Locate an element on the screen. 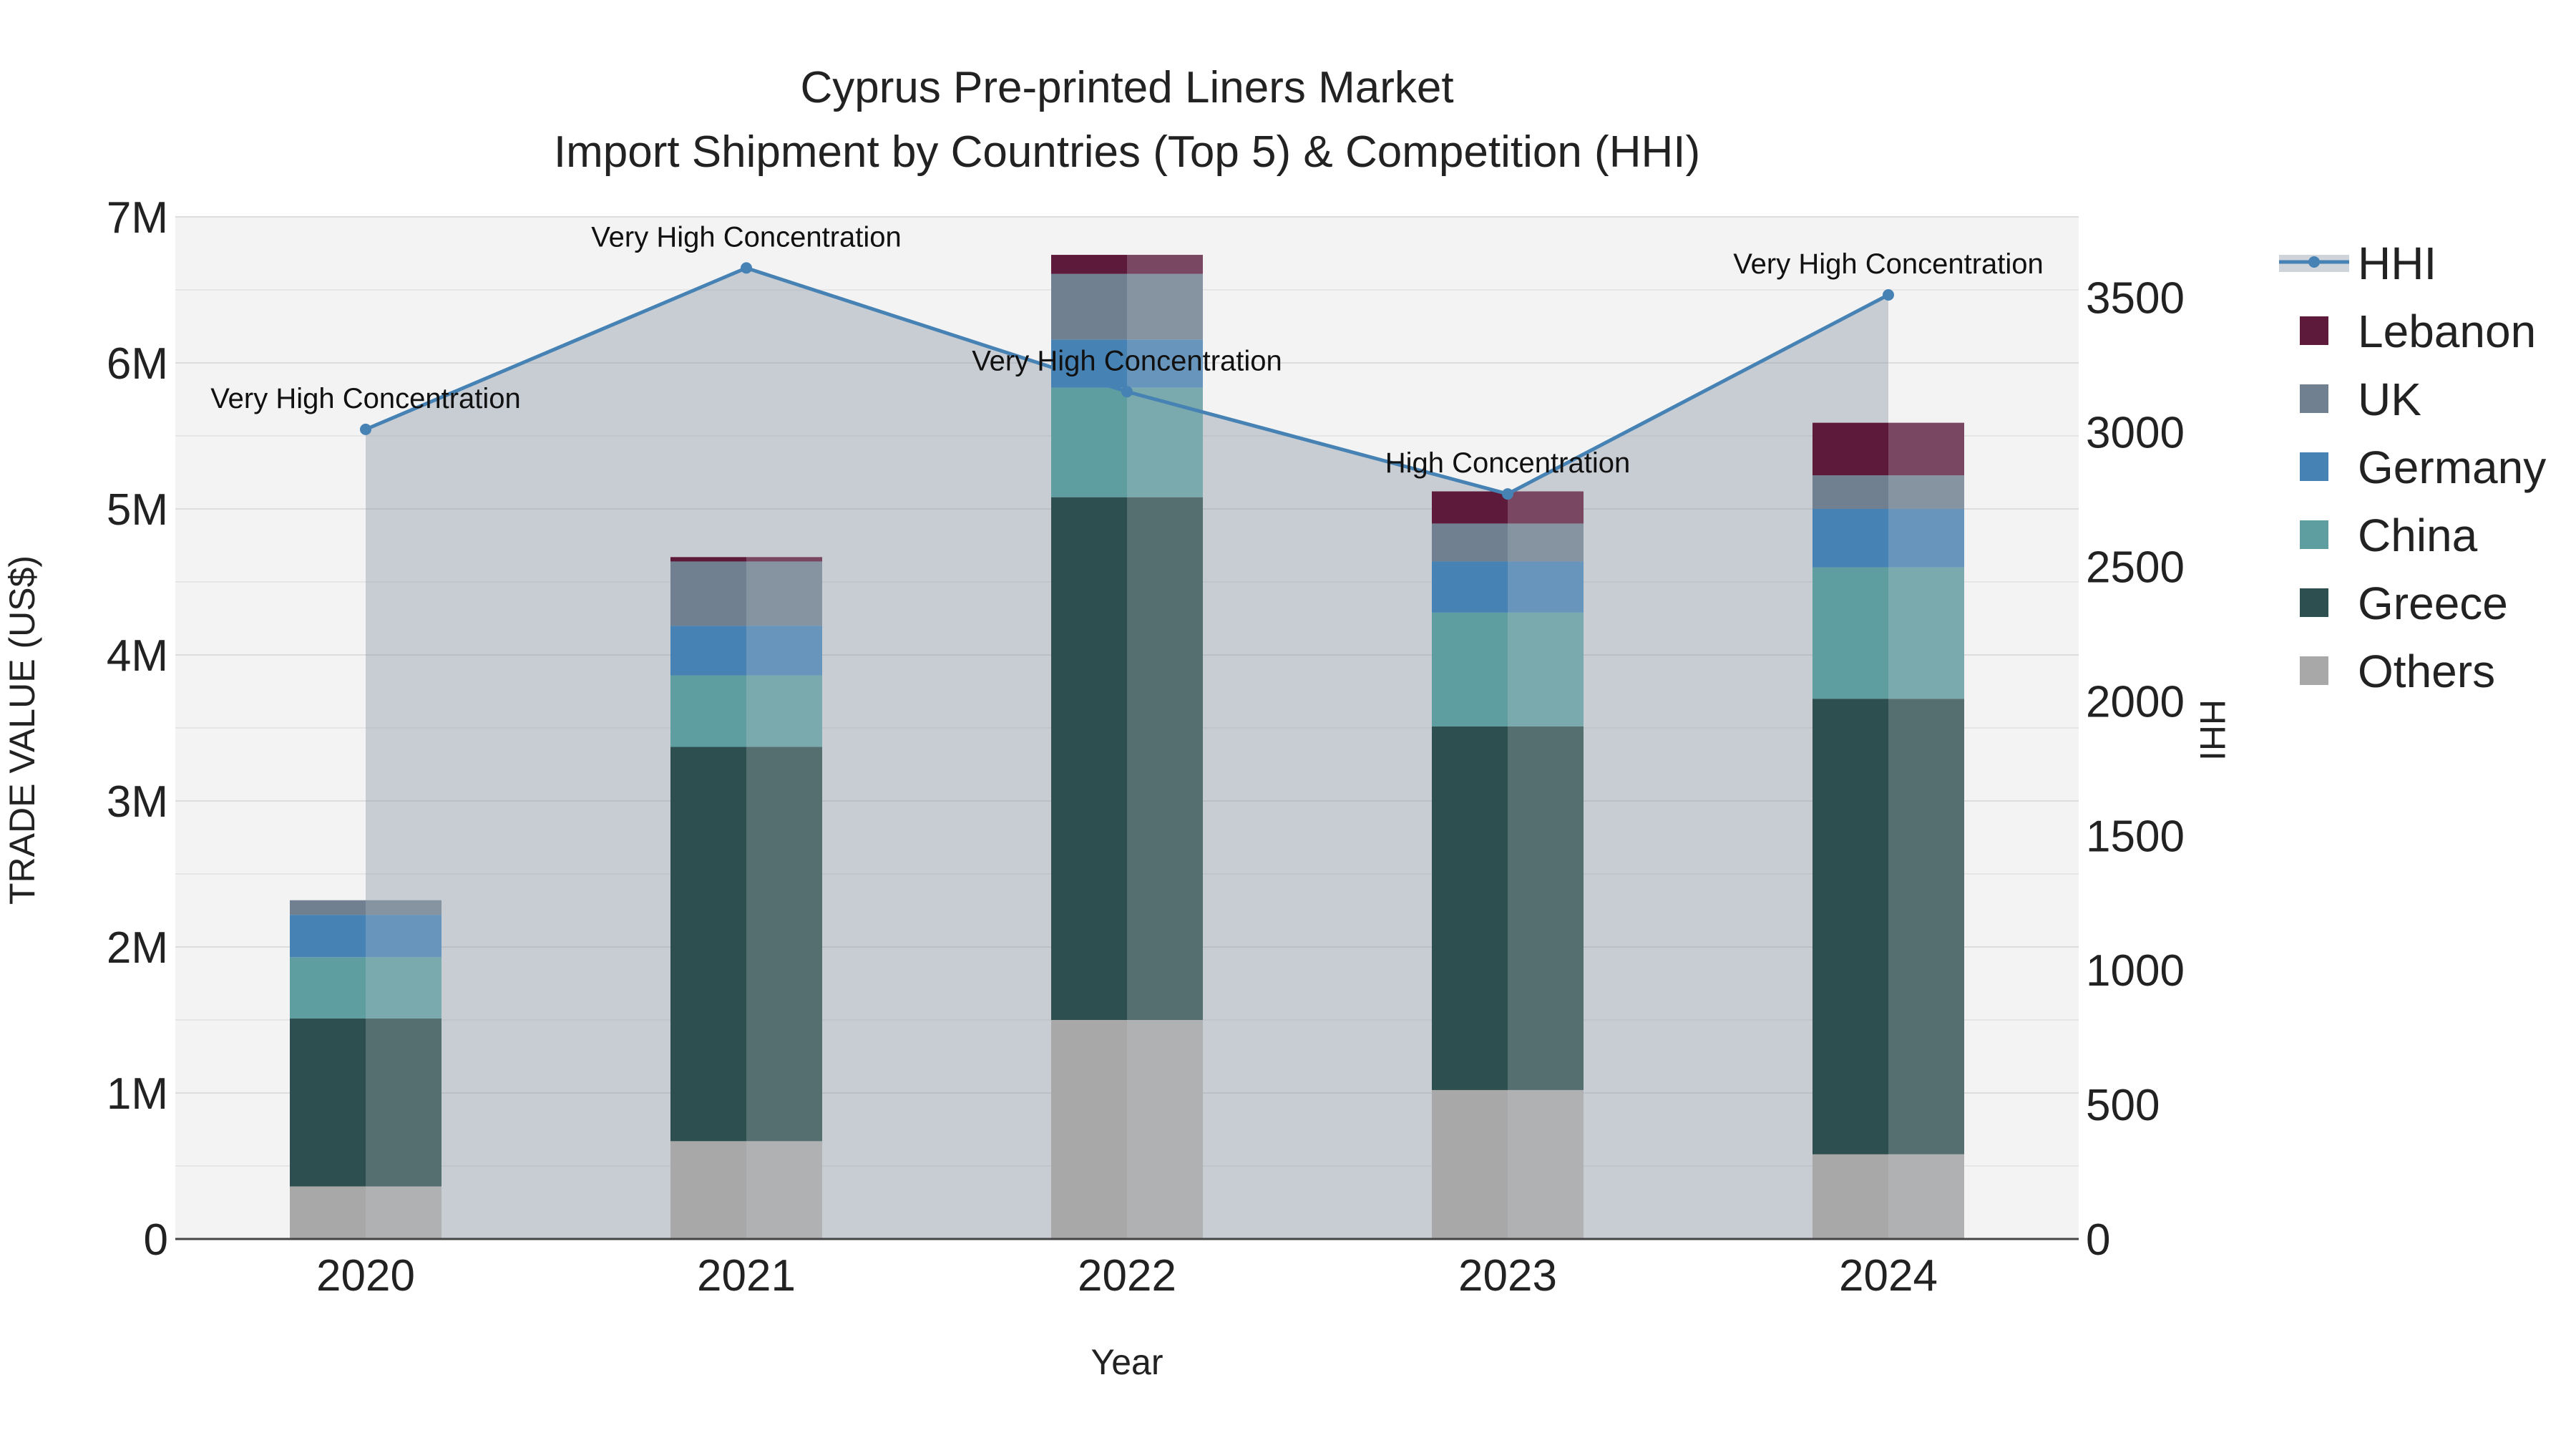 The image size is (2576, 1453). legend-swatch-others is located at coordinates (2314, 670).